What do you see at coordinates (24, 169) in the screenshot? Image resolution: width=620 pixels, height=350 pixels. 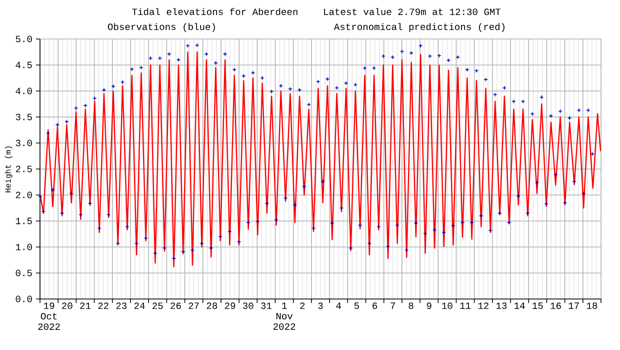 I see `y-tick-label: 2.5` at bounding box center [24, 169].